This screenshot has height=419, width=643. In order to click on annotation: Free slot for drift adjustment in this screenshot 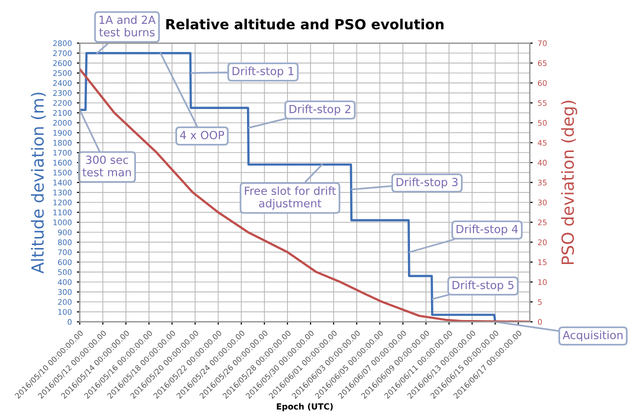, I will do `click(290, 198)`.